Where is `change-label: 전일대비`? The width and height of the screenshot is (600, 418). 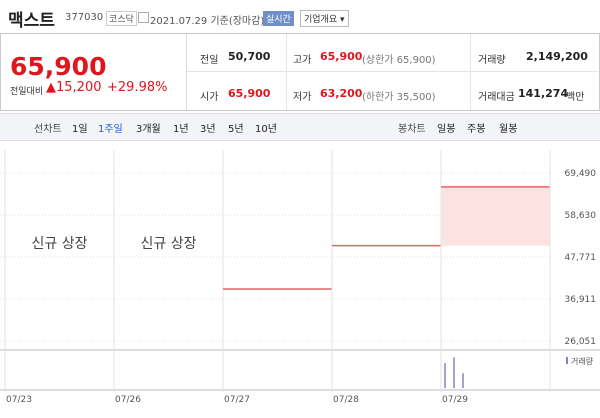
change-label: 전일대비 is located at coordinates (27, 92).